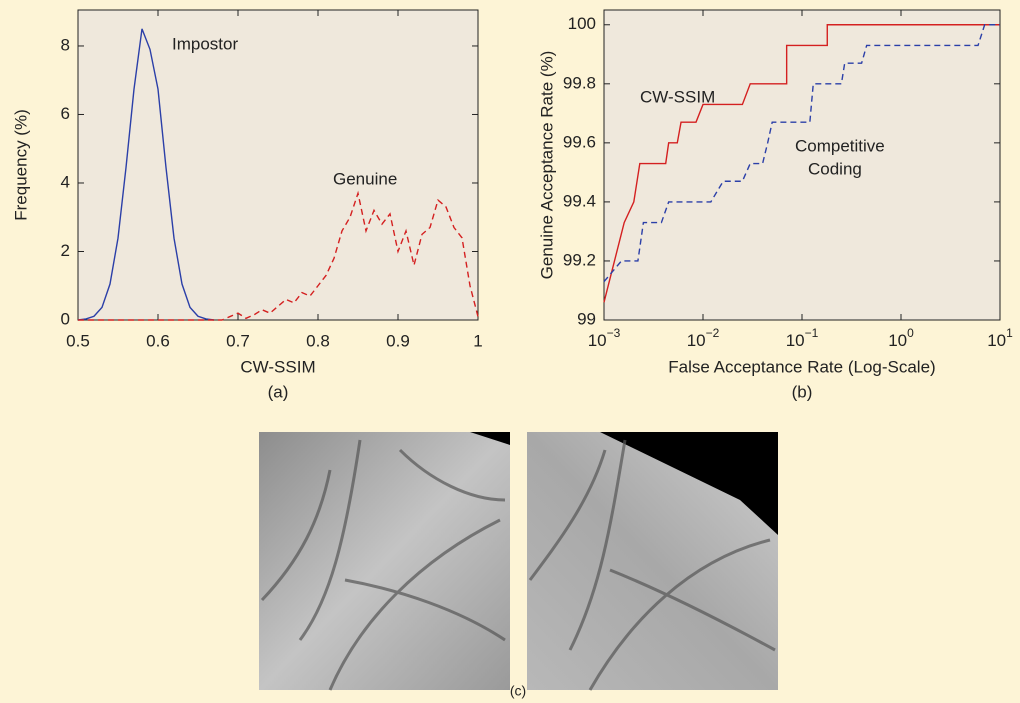  What do you see at coordinates (579, 200) in the screenshot?
I see `y-tick-label: 99.4` at bounding box center [579, 200].